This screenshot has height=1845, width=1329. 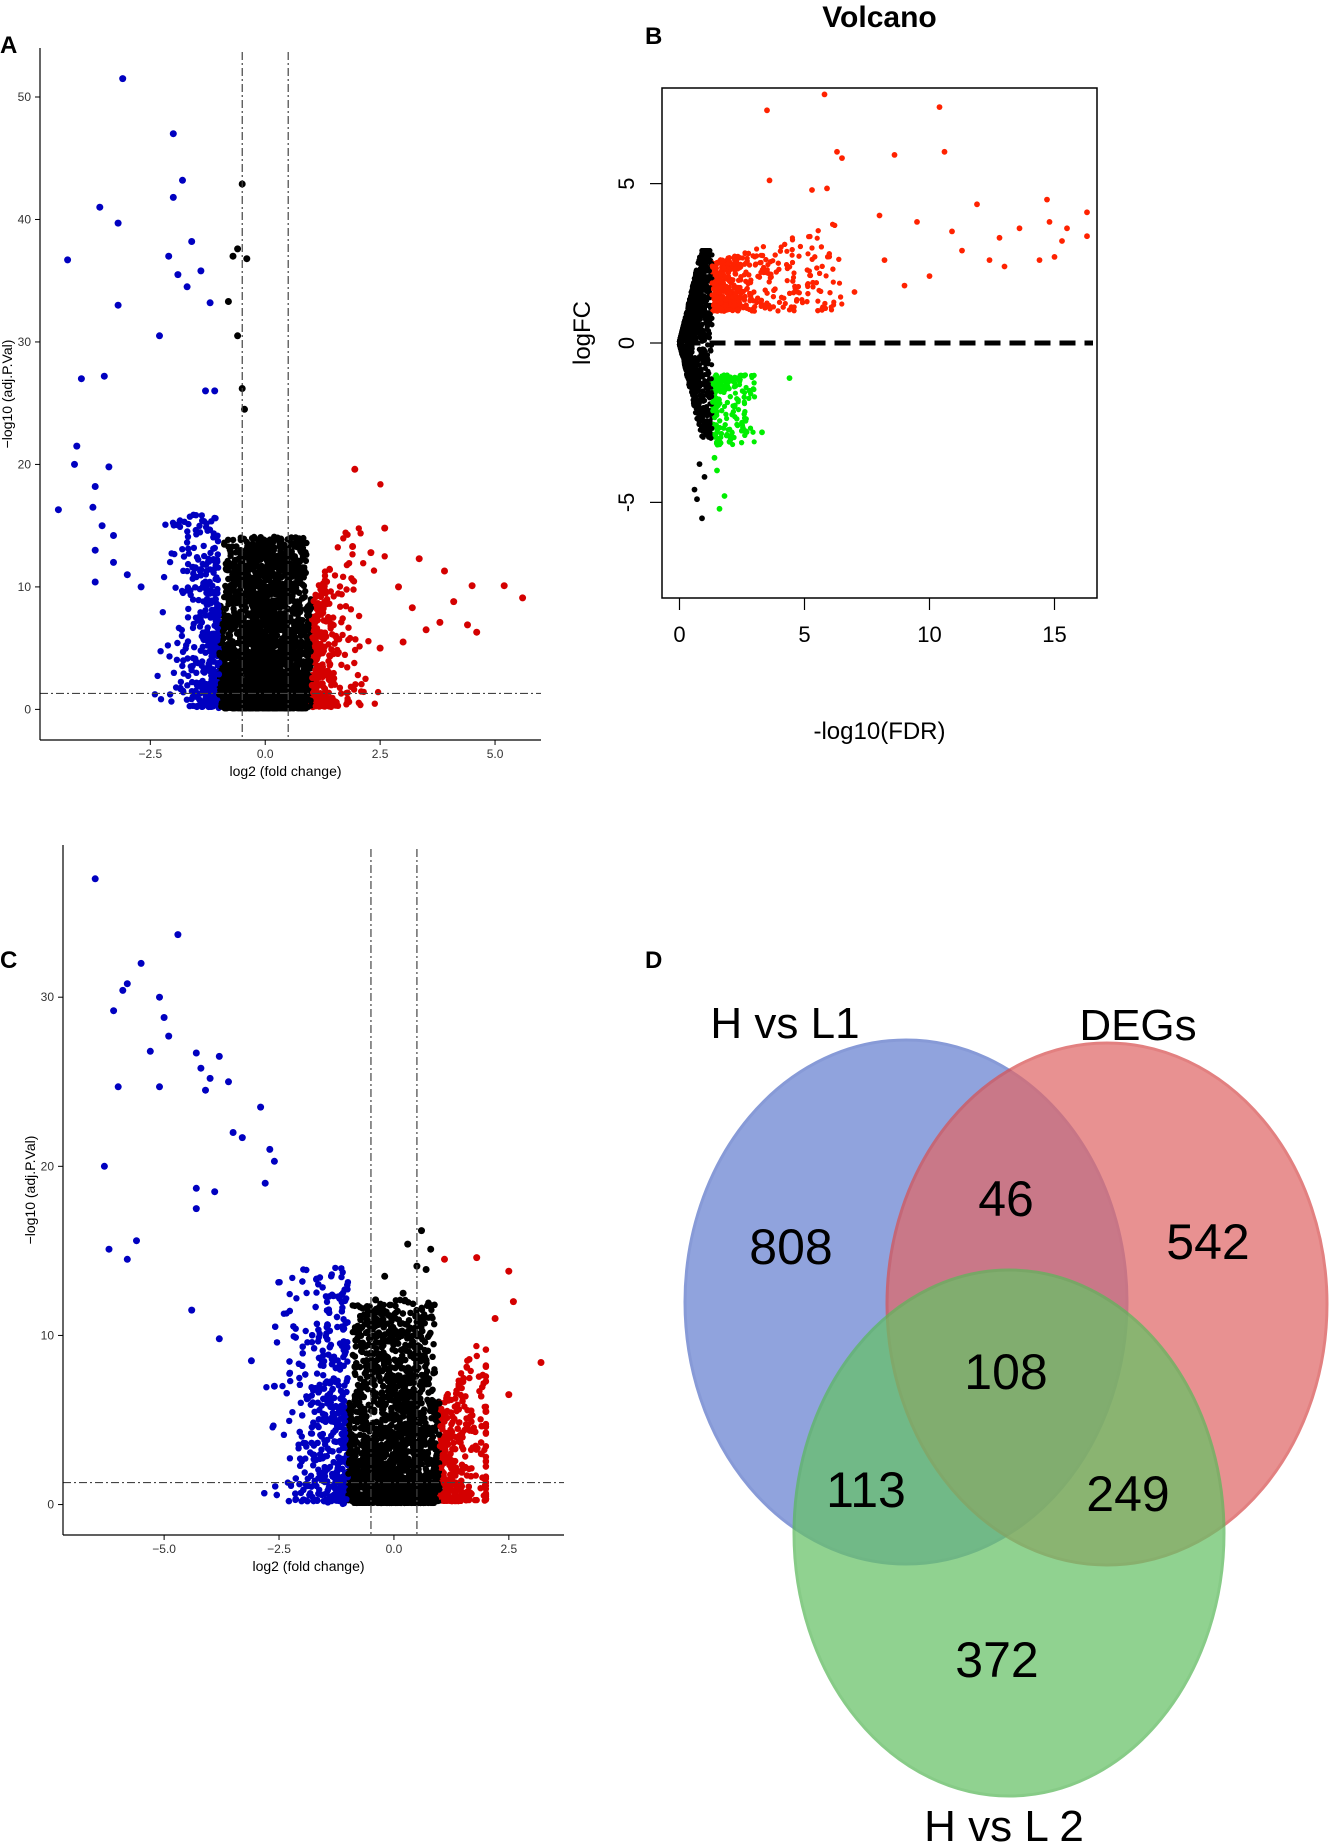 What do you see at coordinates (653, 960) in the screenshot?
I see `panel-label-d: D` at bounding box center [653, 960].